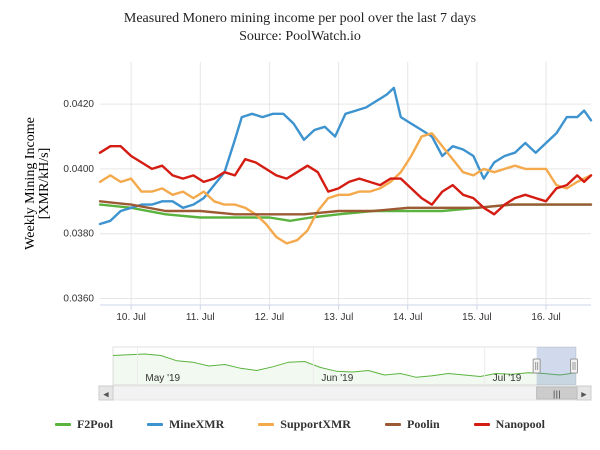 The image size is (600, 450). I want to click on scrollbar-thumb, so click(557, 393).